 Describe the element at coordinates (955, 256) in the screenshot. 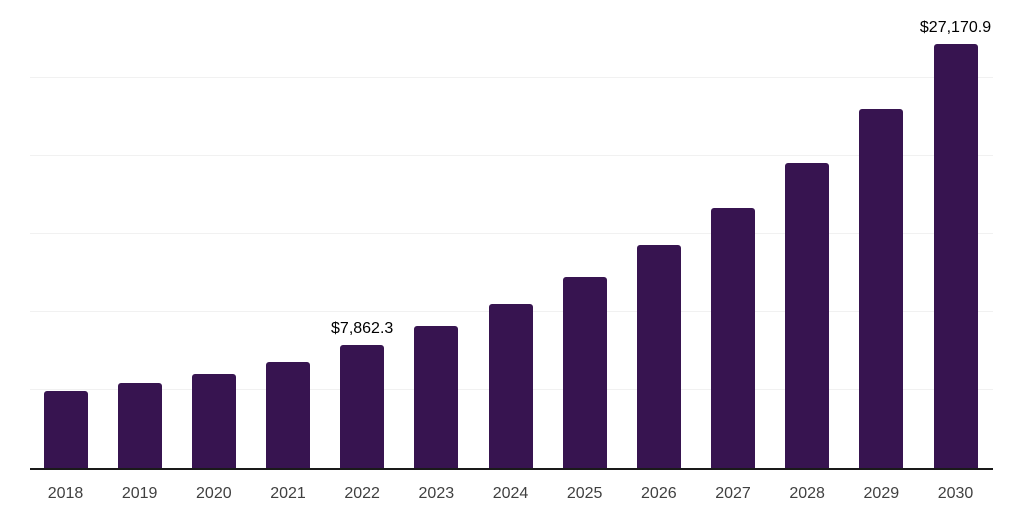

I see `bar-2030` at that location.